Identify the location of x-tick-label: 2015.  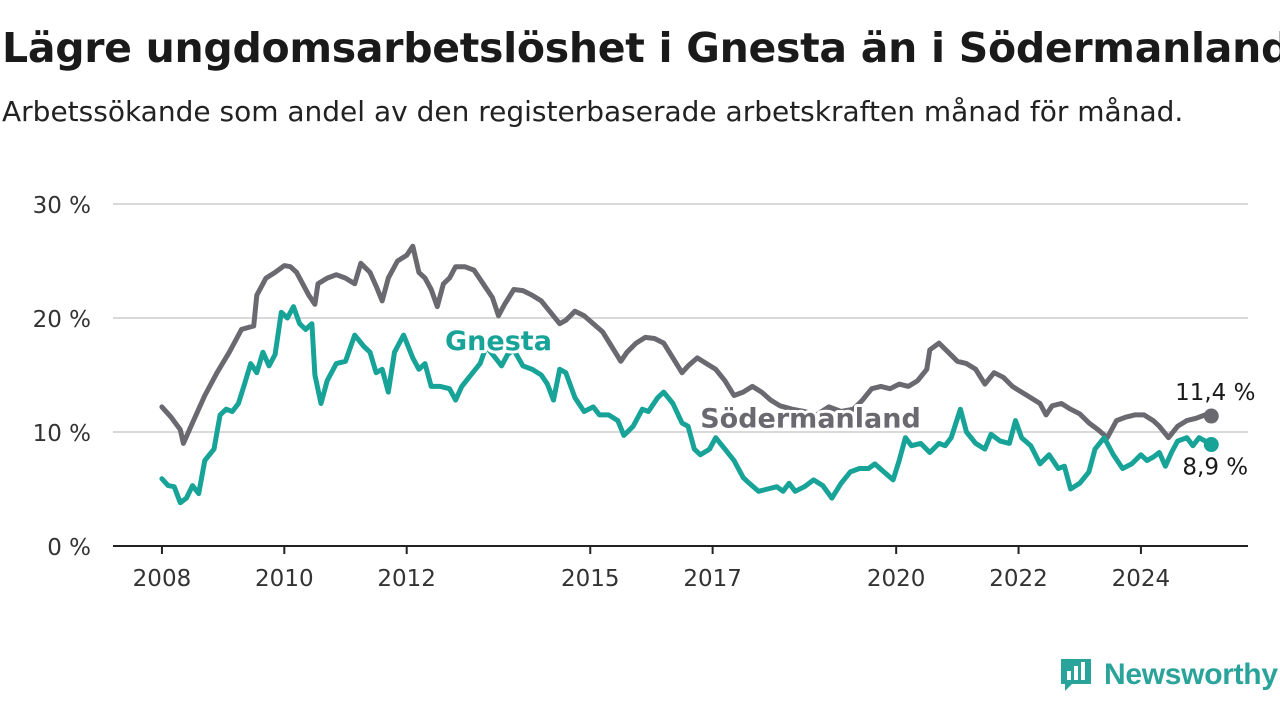
(590, 579).